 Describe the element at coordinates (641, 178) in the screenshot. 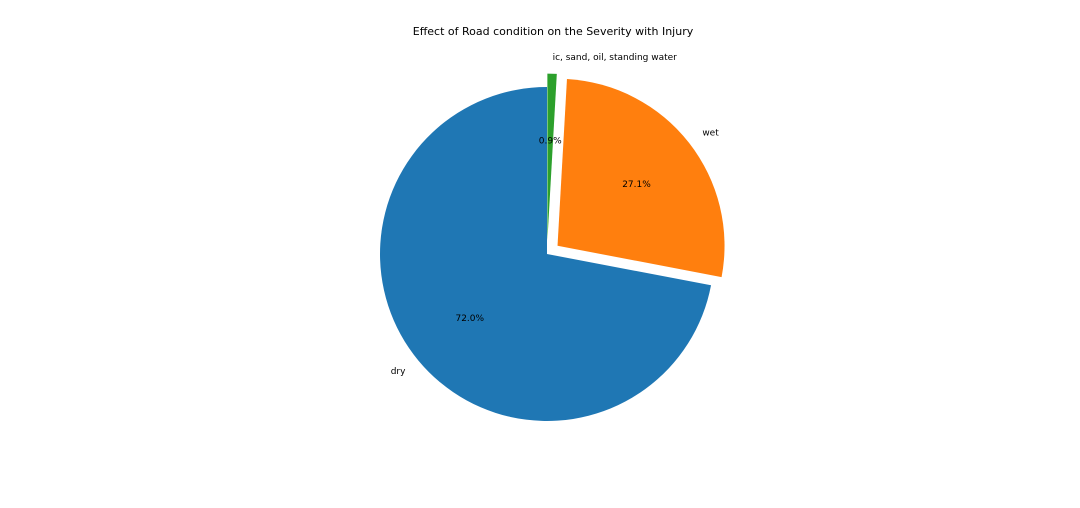

I see `pie-slice-wet` at that location.